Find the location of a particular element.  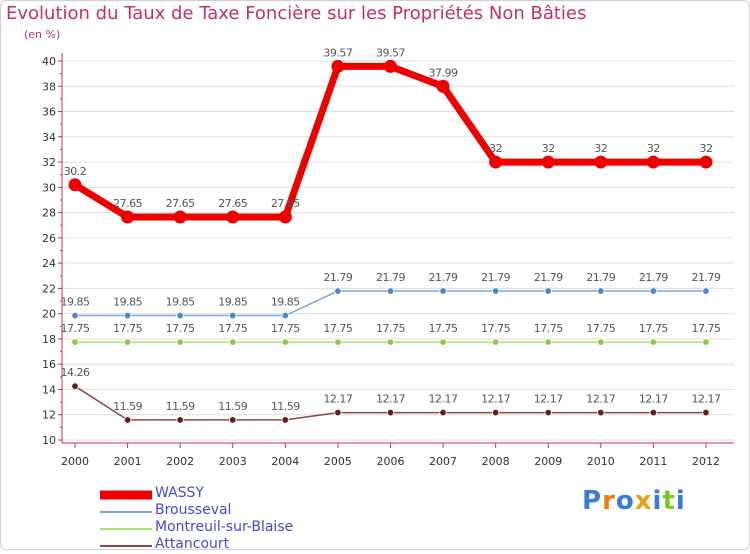

x-tick-label: 2005 is located at coordinates (338, 461).